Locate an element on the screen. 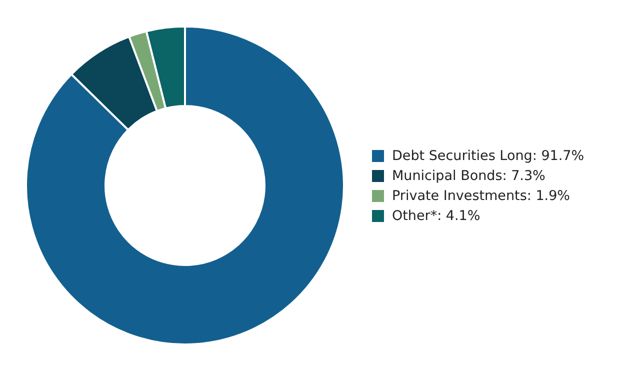  legend-label: Debt Securities Long: 91.7% is located at coordinates (488, 156).